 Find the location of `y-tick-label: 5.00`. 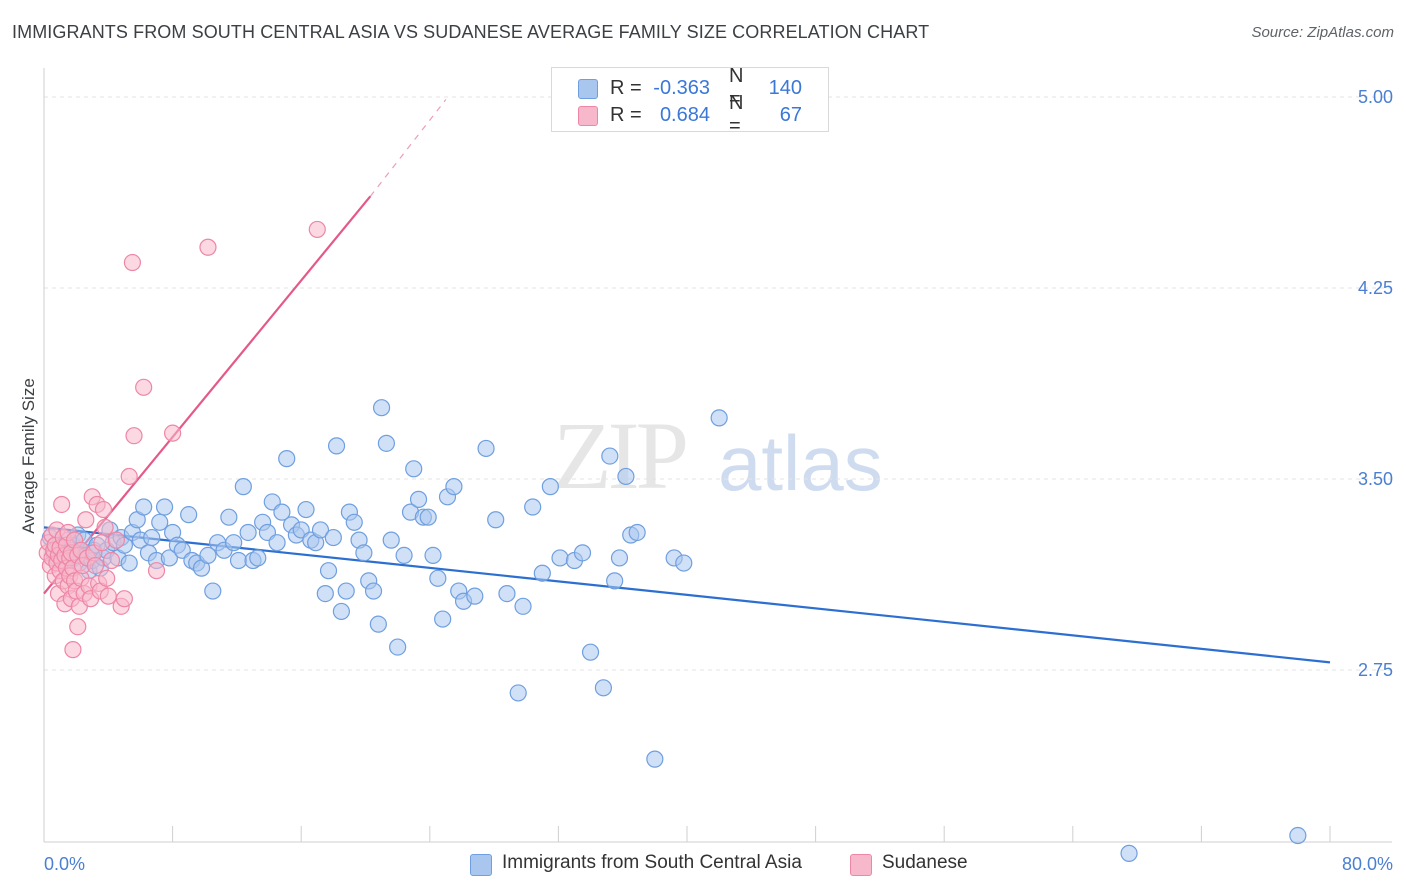

y-tick-label: 5.00 is located at coordinates (1375, 97).